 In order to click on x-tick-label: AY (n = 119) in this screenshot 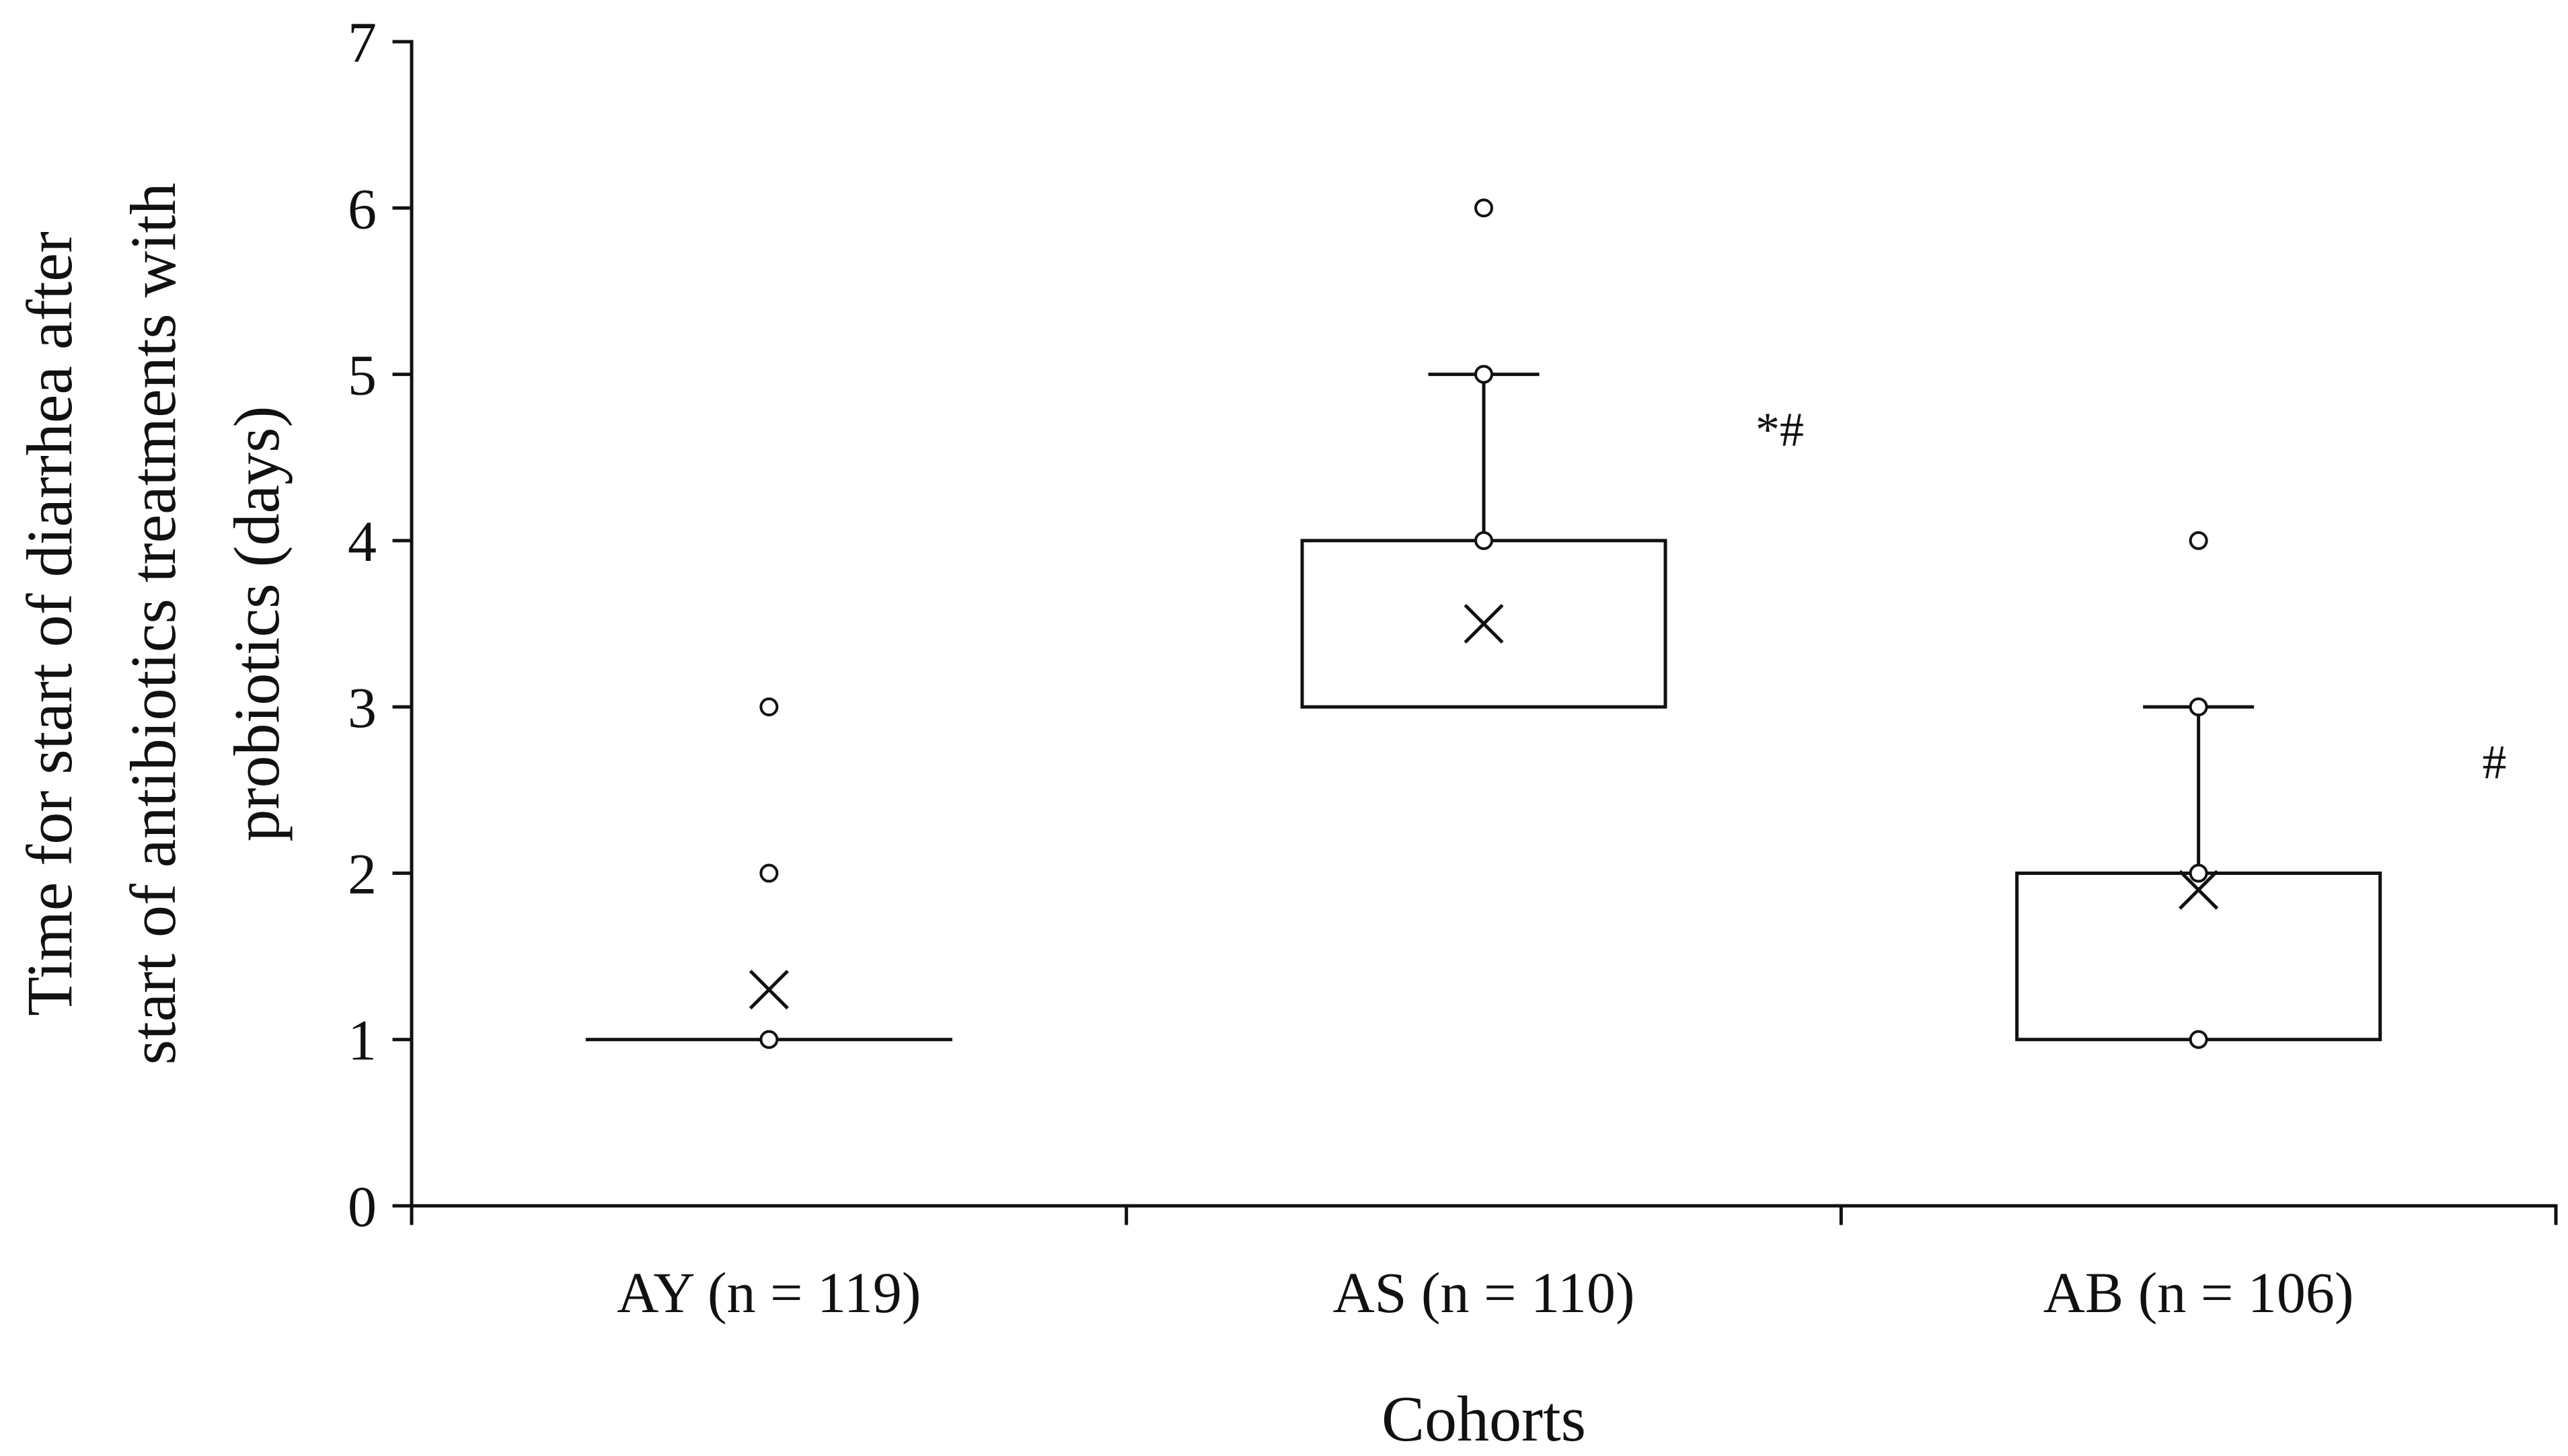, I will do `click(769, 1292)`.